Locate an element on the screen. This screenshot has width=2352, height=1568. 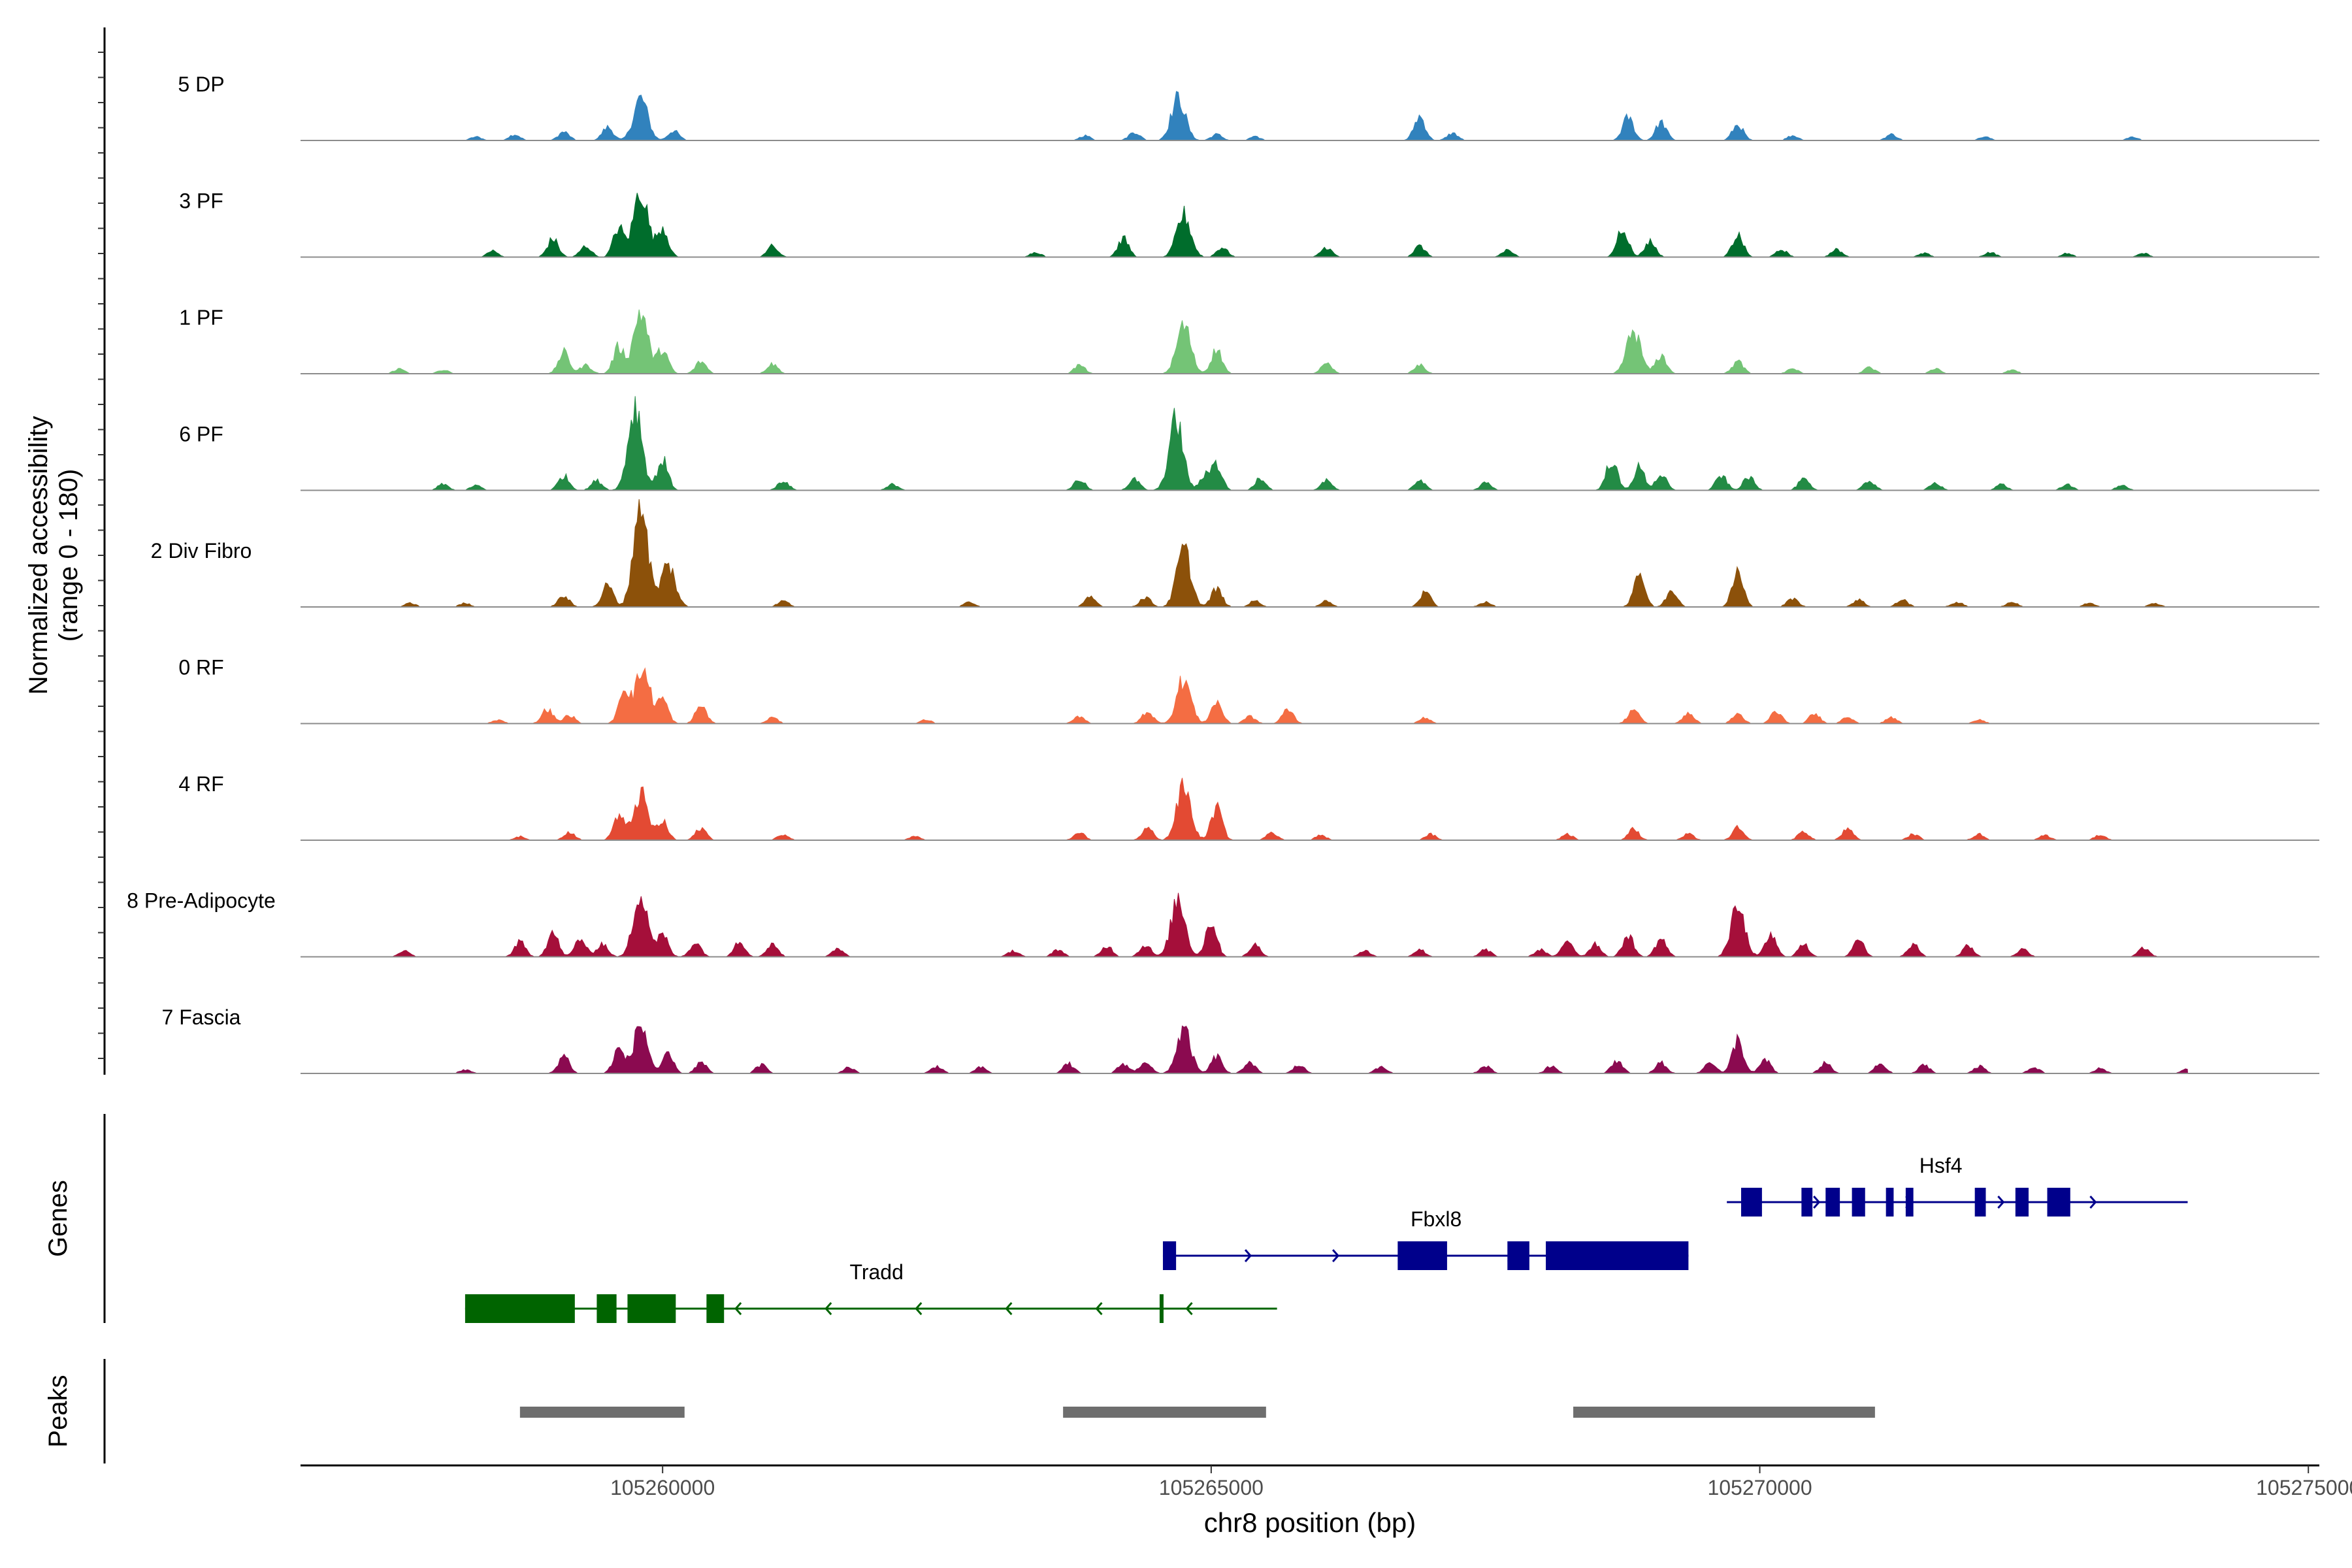
track-label: 0 RF is located at coordinates (200, 667).